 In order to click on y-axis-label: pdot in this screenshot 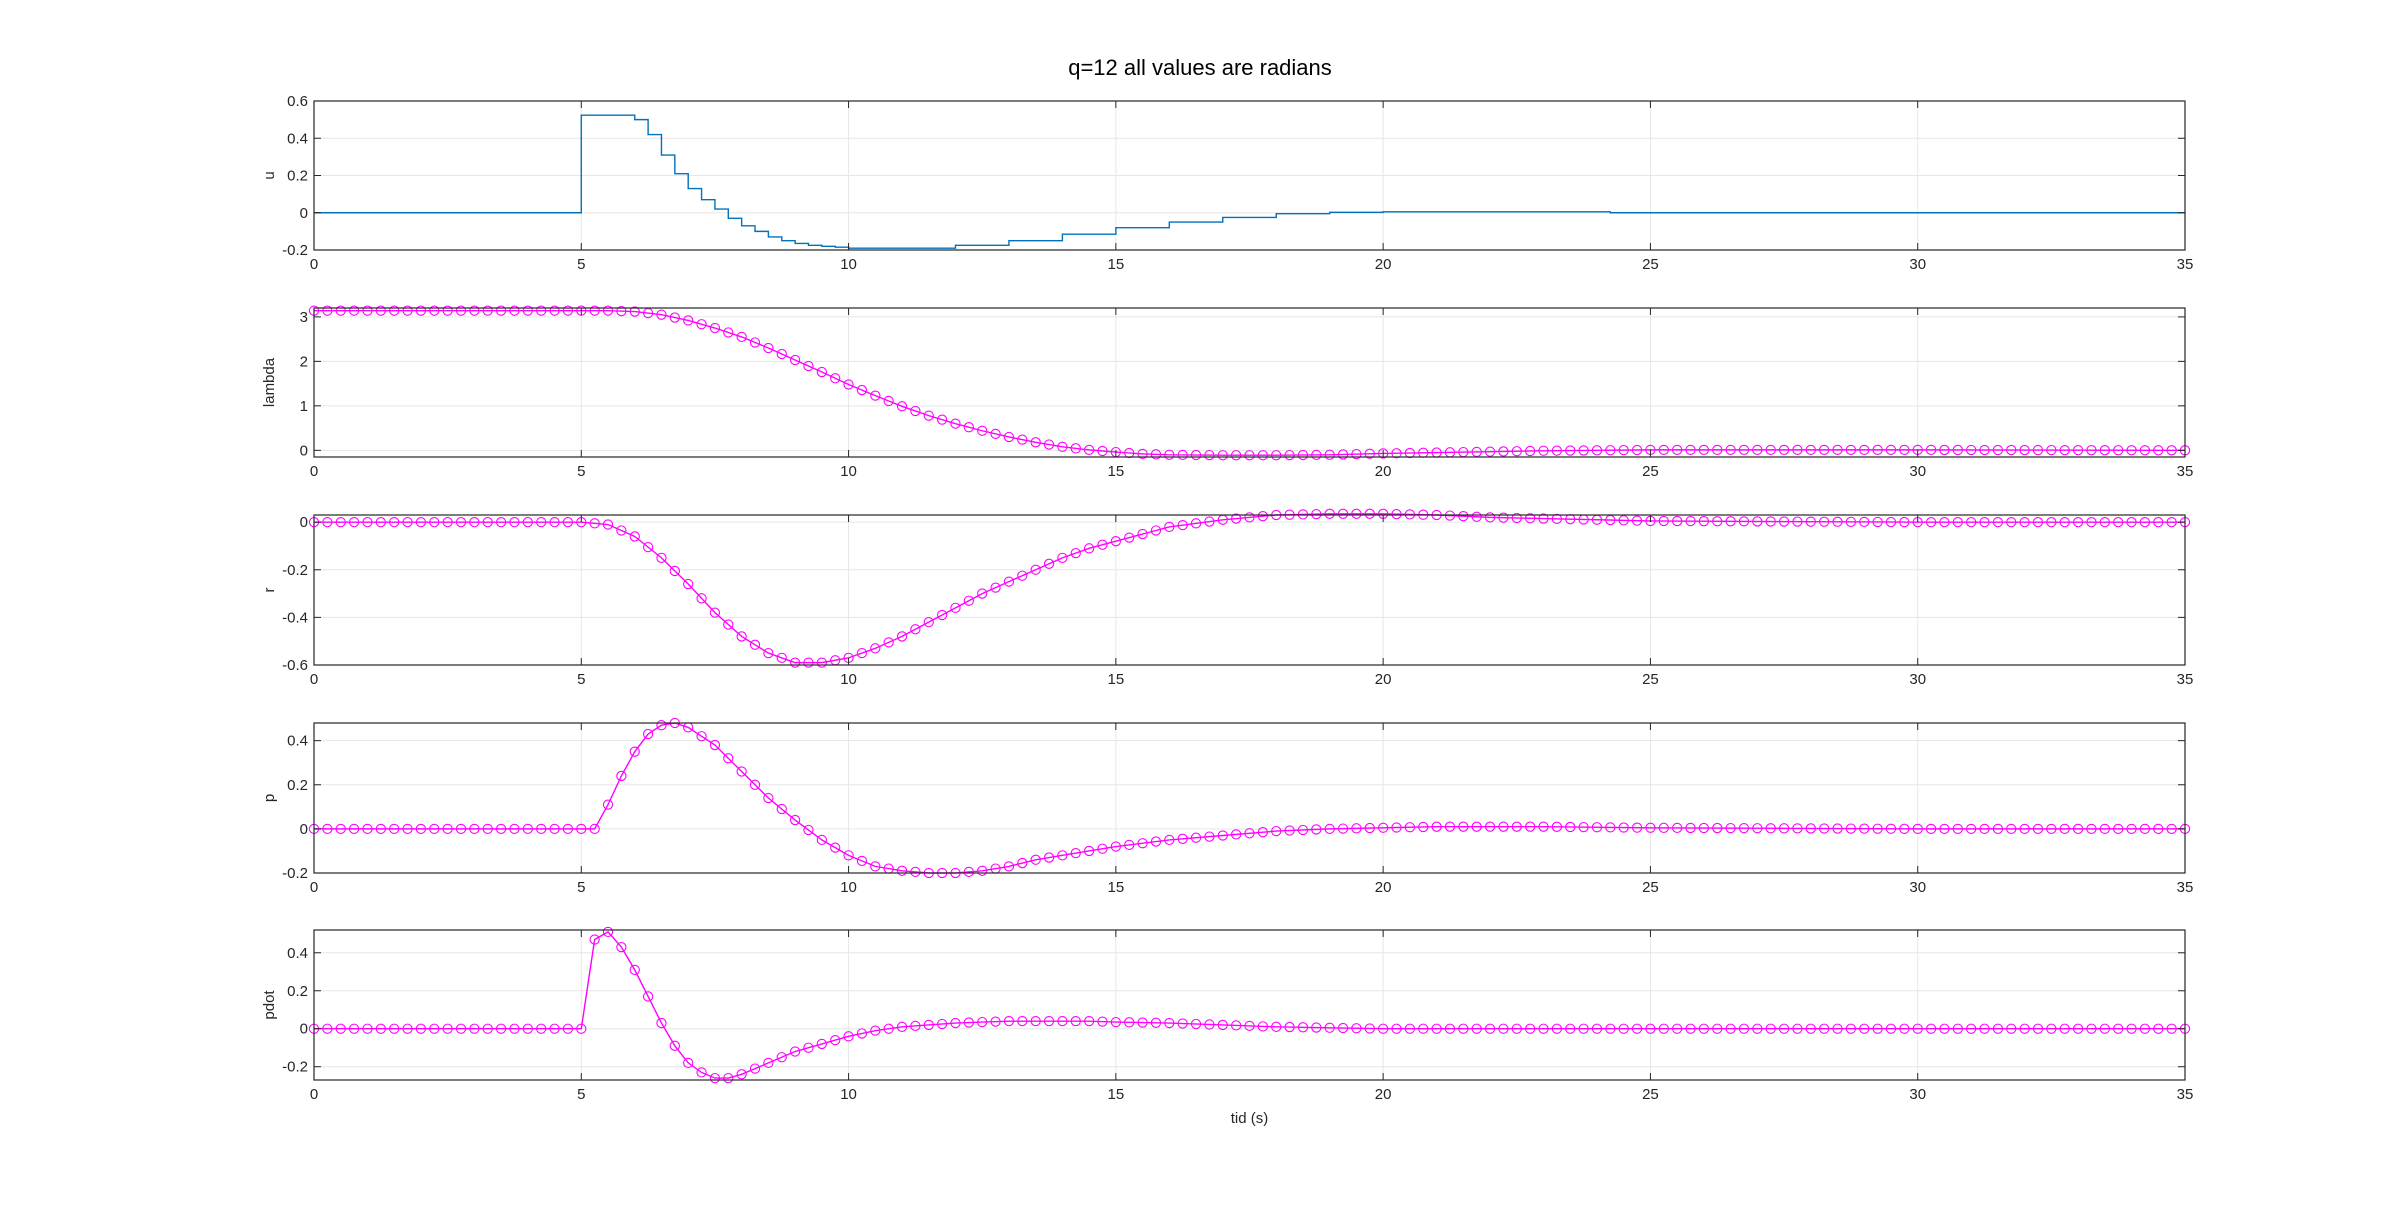, I will do `click(269, 1005)`.